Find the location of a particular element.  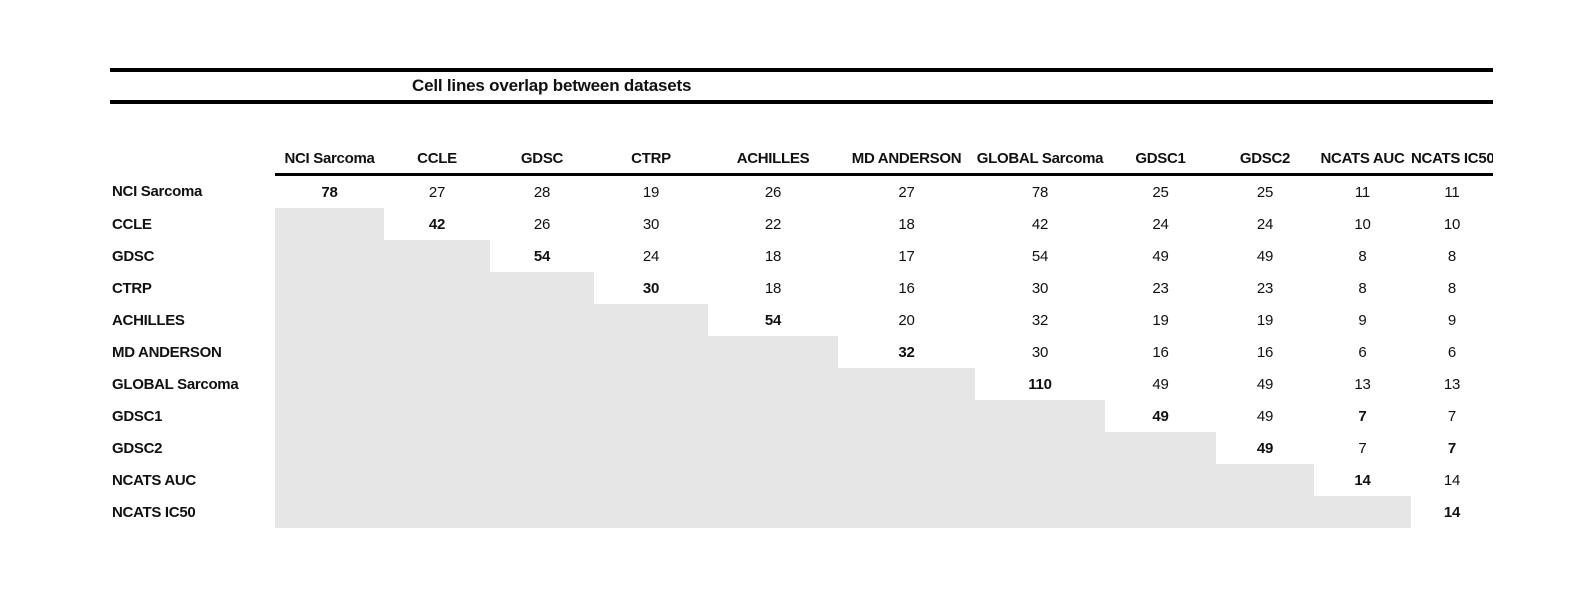

row-header: GDSC is located at coordinates (133, 256).